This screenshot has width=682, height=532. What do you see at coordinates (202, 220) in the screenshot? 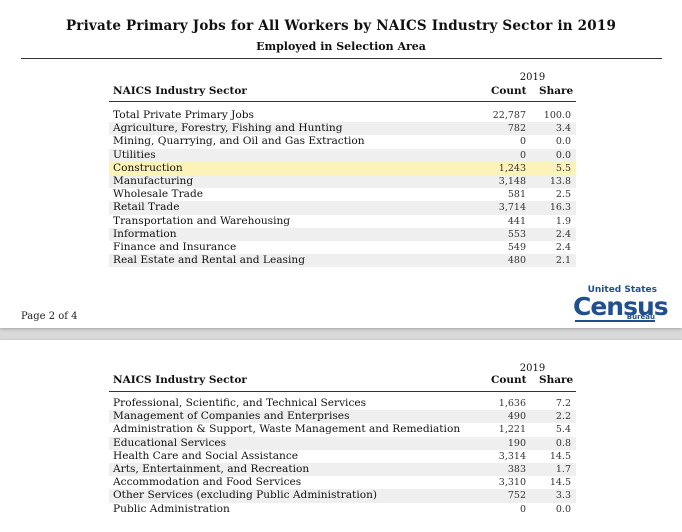
I see `sector-name: Transportation and Warehousing` at bounding box center [202, 220].